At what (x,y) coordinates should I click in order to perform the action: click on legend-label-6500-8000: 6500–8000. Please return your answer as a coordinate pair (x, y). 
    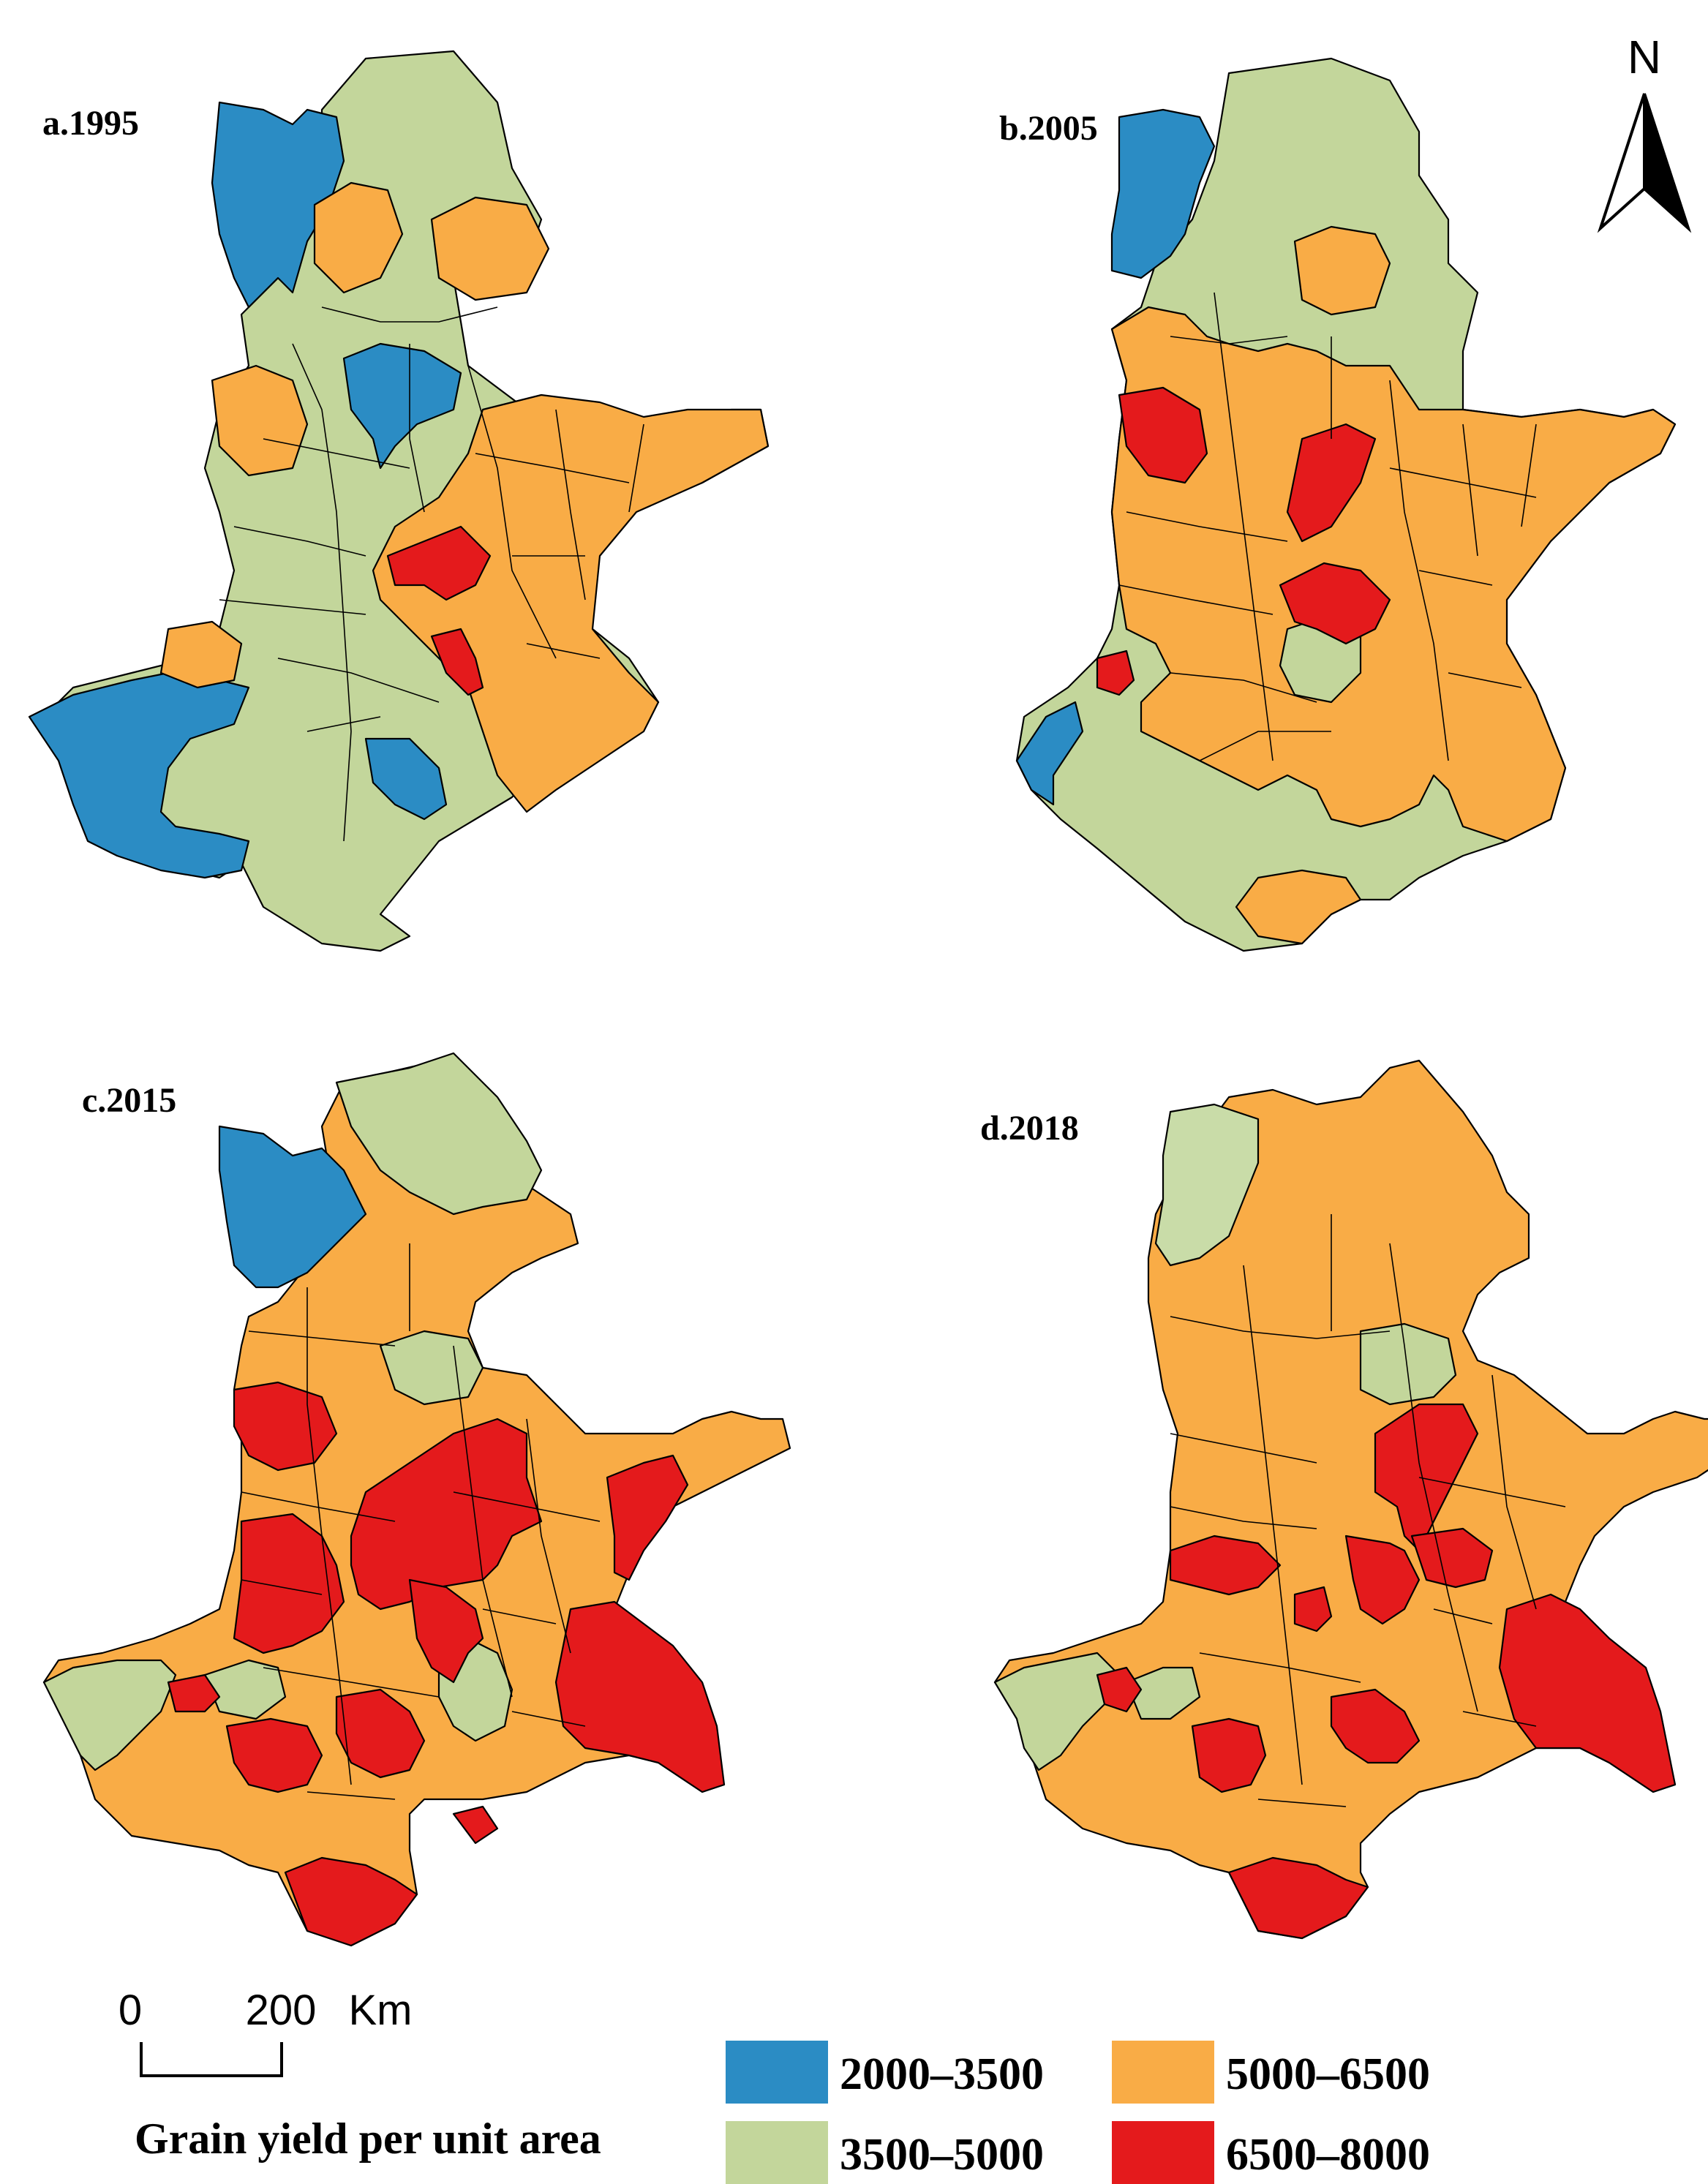
    Looking at the image, I should click on (1328, 2155).